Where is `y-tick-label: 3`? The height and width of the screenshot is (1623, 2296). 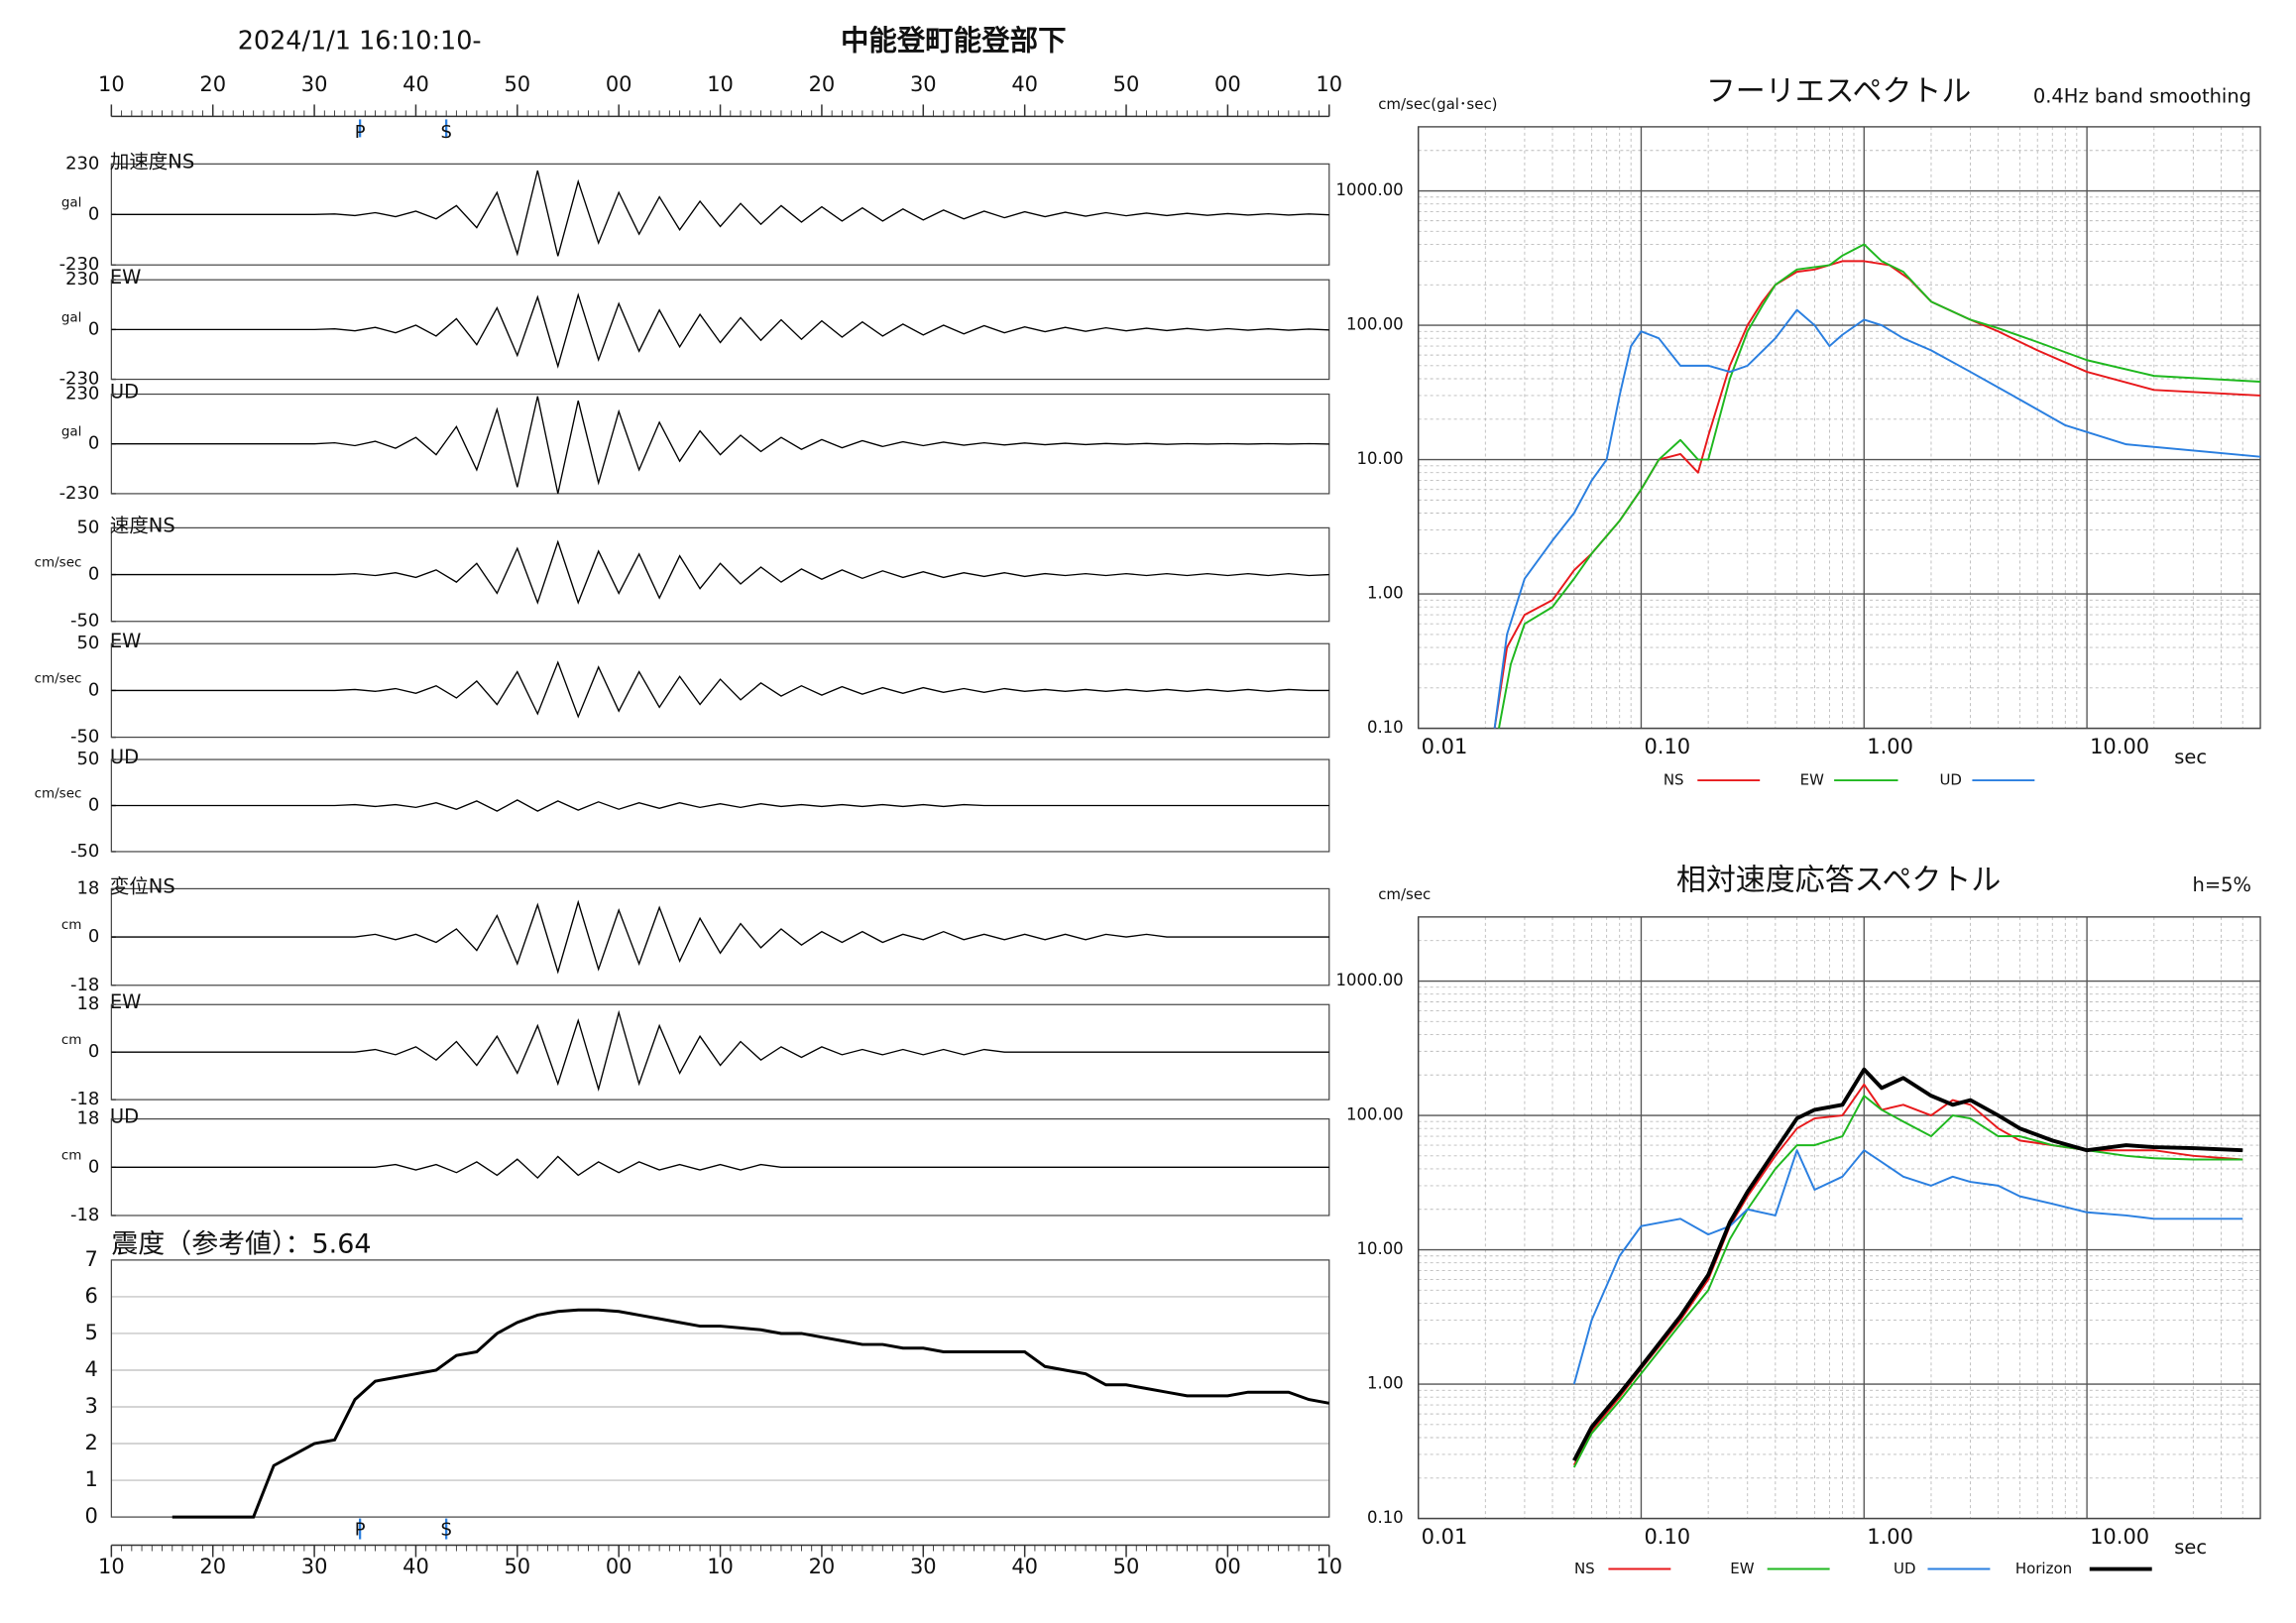 y-tick-label: 3 is located at coordinates (92, 1406).